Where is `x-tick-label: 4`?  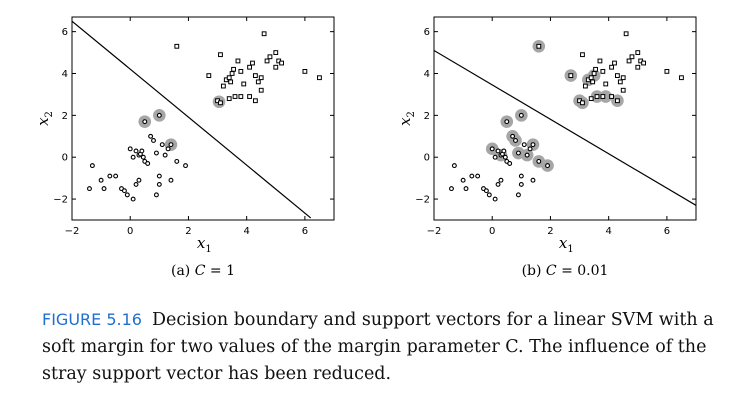
x-tick-label: 4 is located at coordinates (608, 231).